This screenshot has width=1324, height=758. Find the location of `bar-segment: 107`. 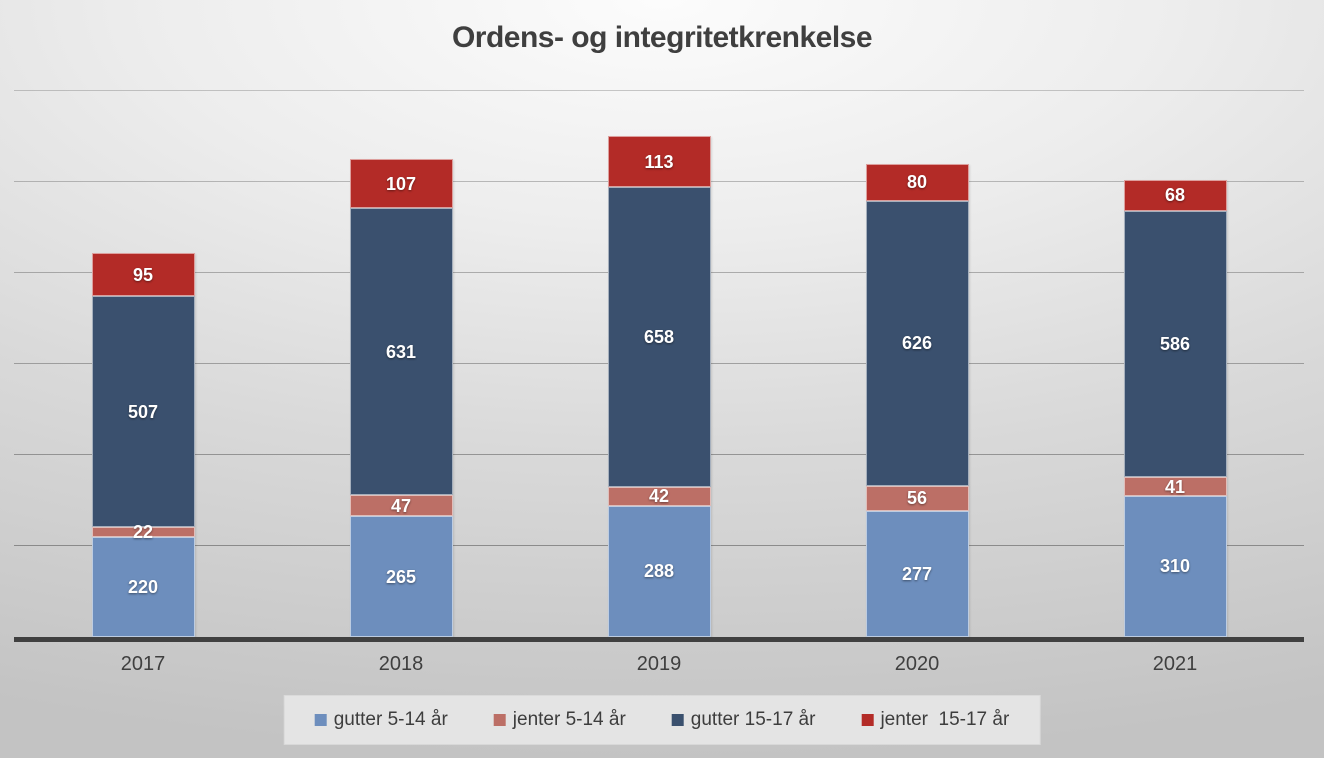

bar-segment: 107 is located at coordinates (401, 183).